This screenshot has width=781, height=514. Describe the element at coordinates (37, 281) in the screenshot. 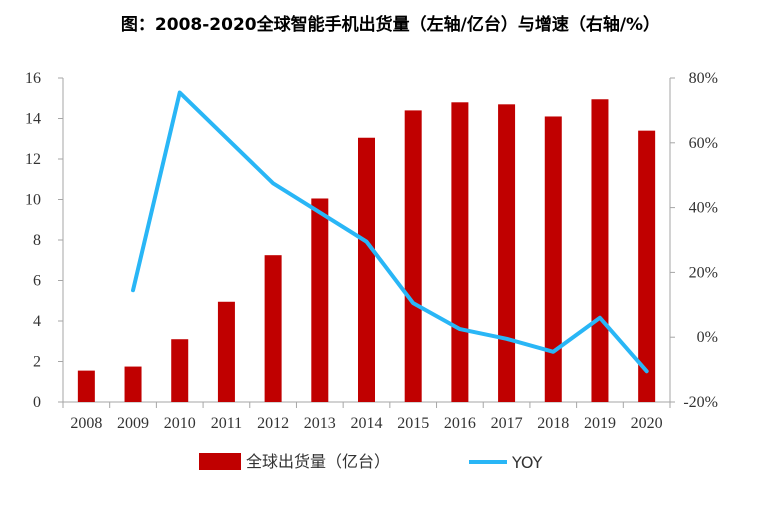

I see `left-tick-label: 6` at that location.